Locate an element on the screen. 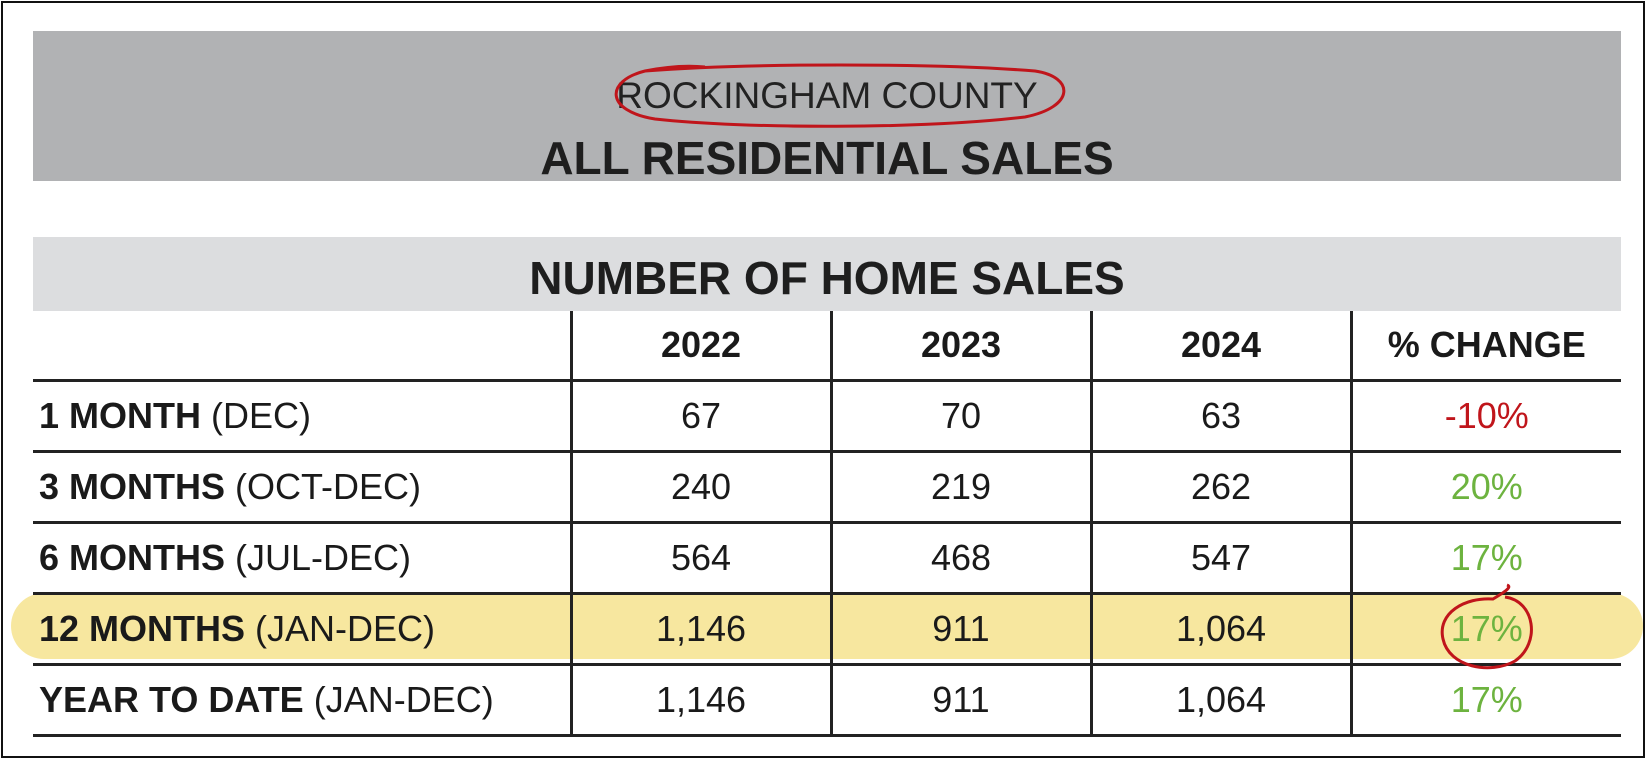 The width and height of the screenshot is (1650, 763). column-header-label is located at coordinates (302, 346).